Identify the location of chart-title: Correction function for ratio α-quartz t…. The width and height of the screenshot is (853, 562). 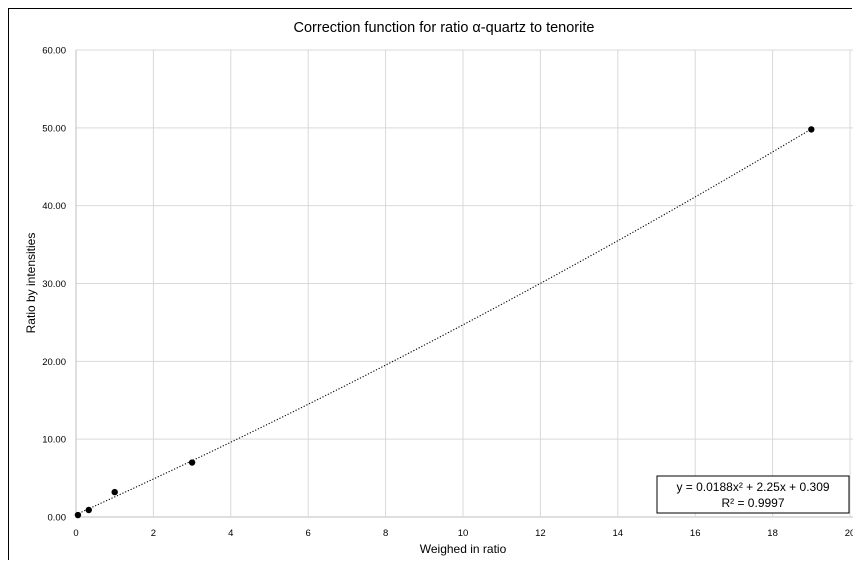
(444, 28).